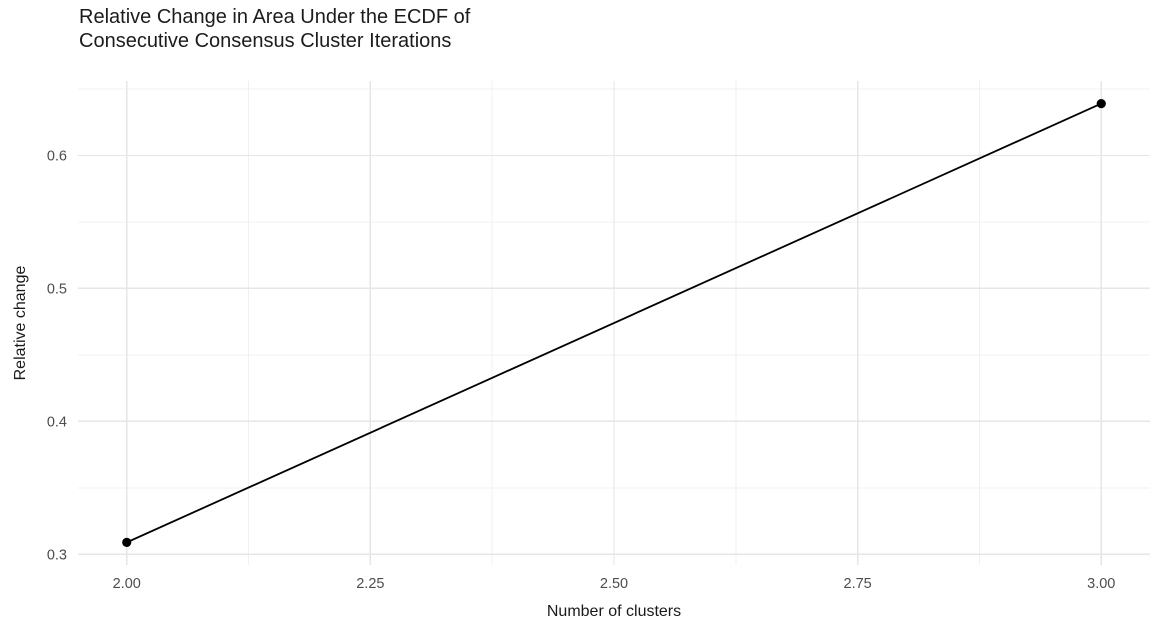 Image resolution: width=1161 pixels, height=636 pixels. What do you see at coordinates (614, 611) in the screenshot?
I see `x-axis-title: Number of clusters` at bounding box center [614, 611].